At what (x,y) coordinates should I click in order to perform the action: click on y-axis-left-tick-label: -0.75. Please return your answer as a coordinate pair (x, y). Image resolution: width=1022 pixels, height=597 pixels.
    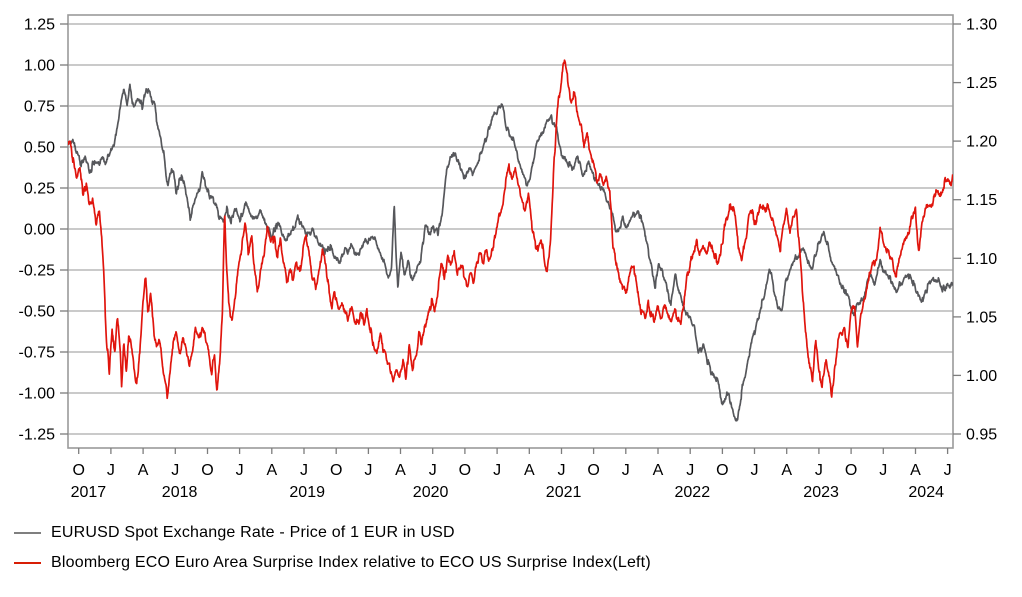
    Looking at the image, I should click on (37, 353).